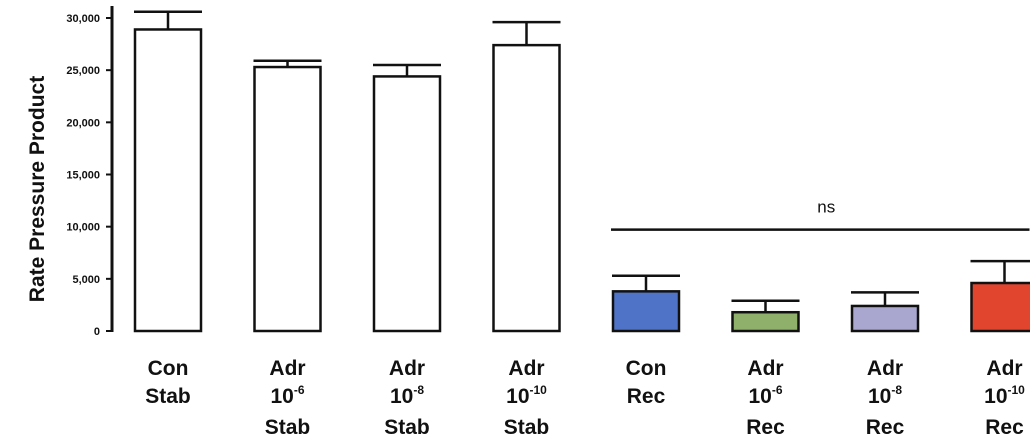 The height and width of the screenshot is (442, 1030). I want to click on ns-label: ns, so click(826, 207).